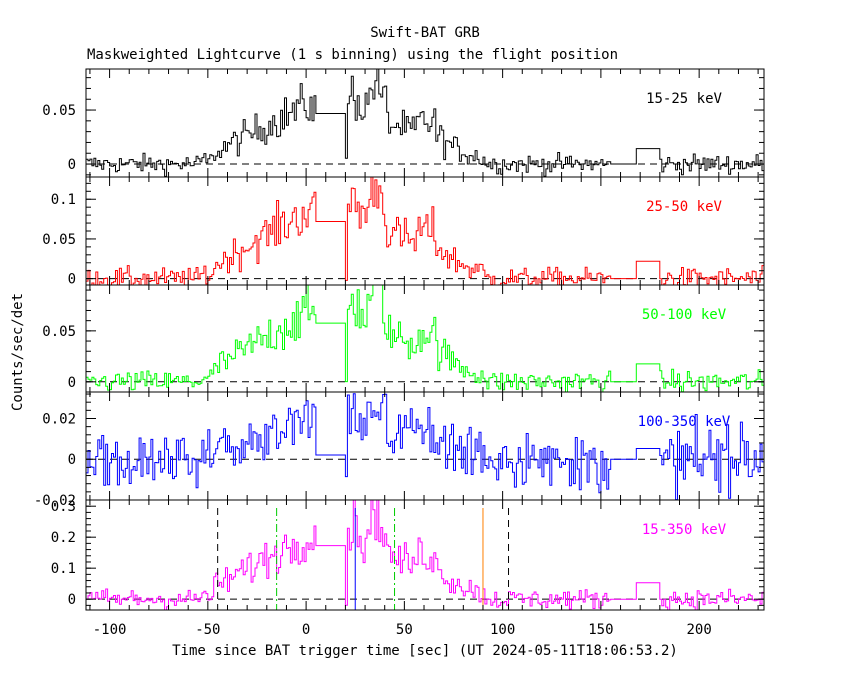 This screenshot has width=850, height=680. I want to click on x-tick-label: 0, so click(306, 630).